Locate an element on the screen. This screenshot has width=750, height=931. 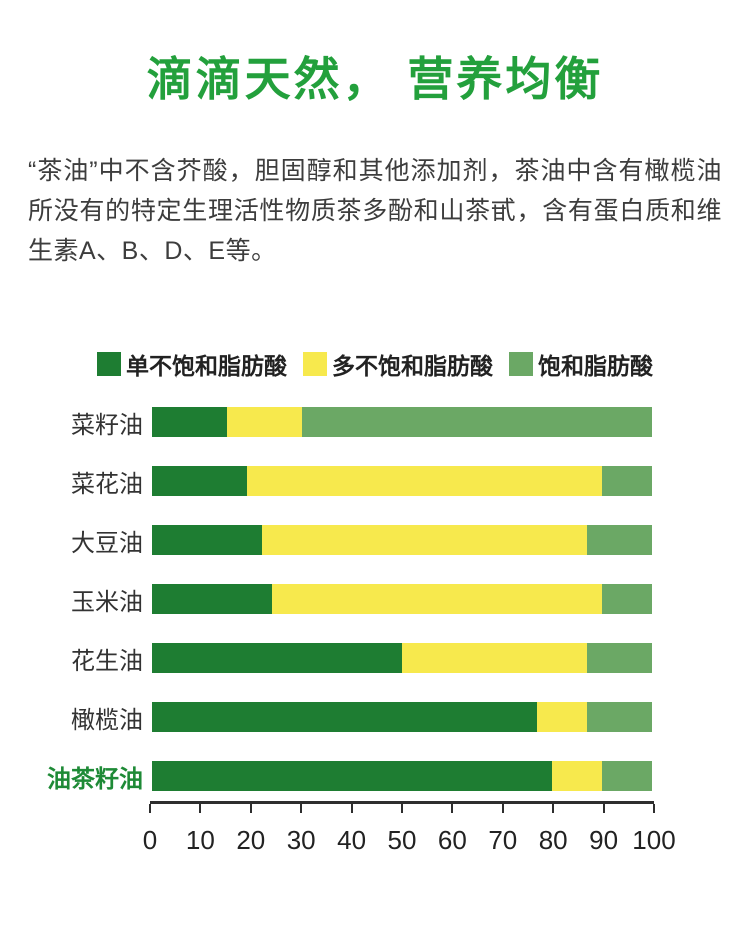
chart-legend: 单不饱和脂肪酸 多不饱和脂肪酸 饱和脂肪酸 is located at coordinates (375, 364).